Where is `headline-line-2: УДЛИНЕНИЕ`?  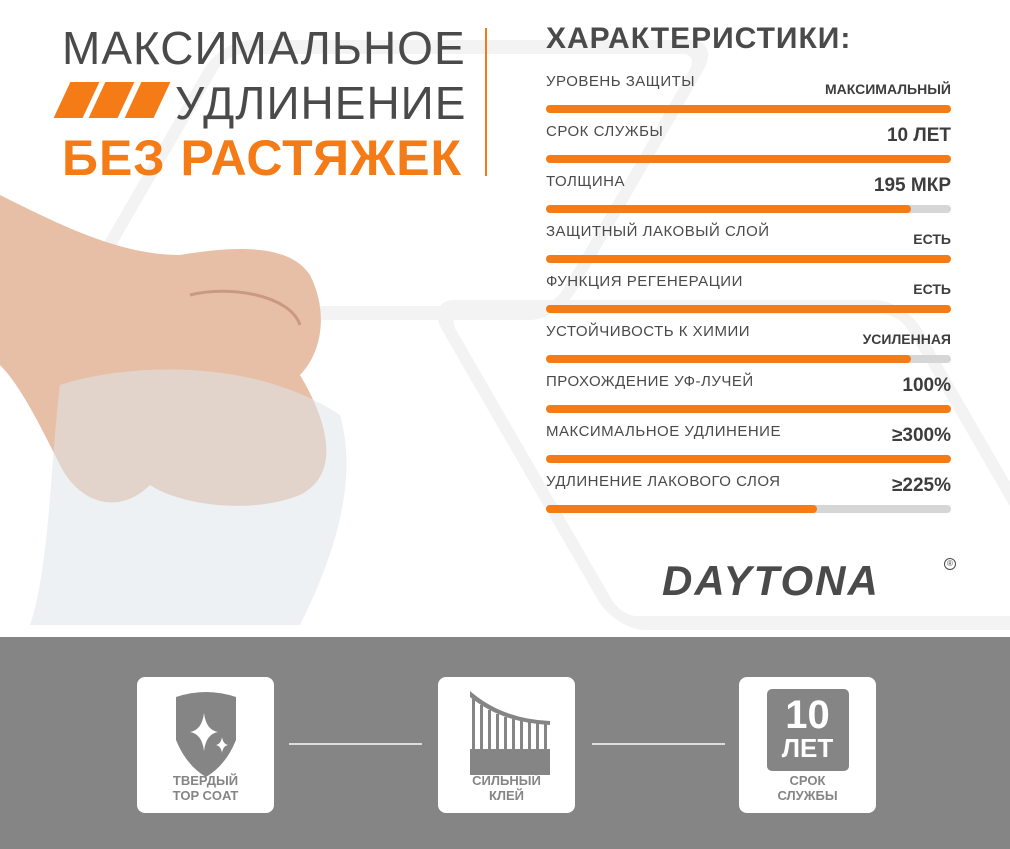 headline-line-2: УДЛИНЕНИЕ is located at coordinates (321, 103).